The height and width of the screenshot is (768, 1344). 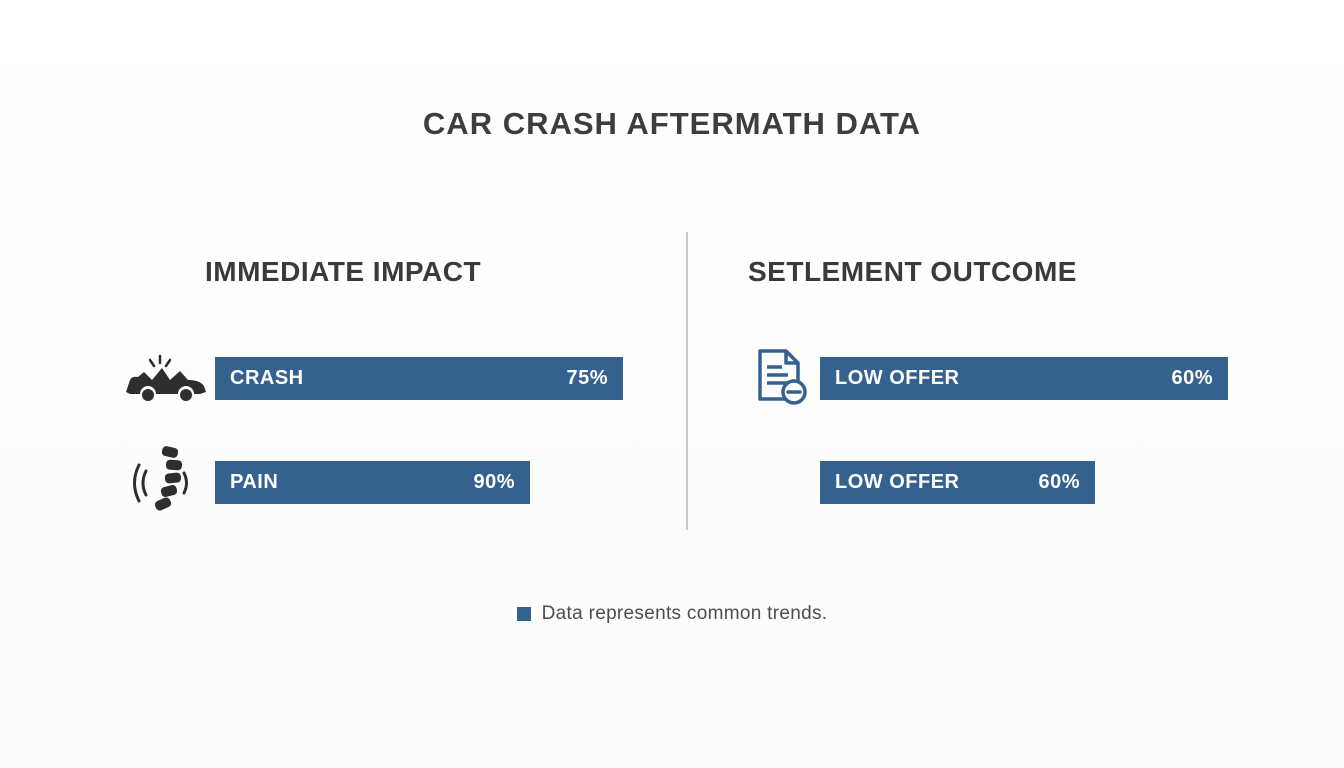 I want to click on footer-note-text: Data represents common trends., so click(x=684, y=613).